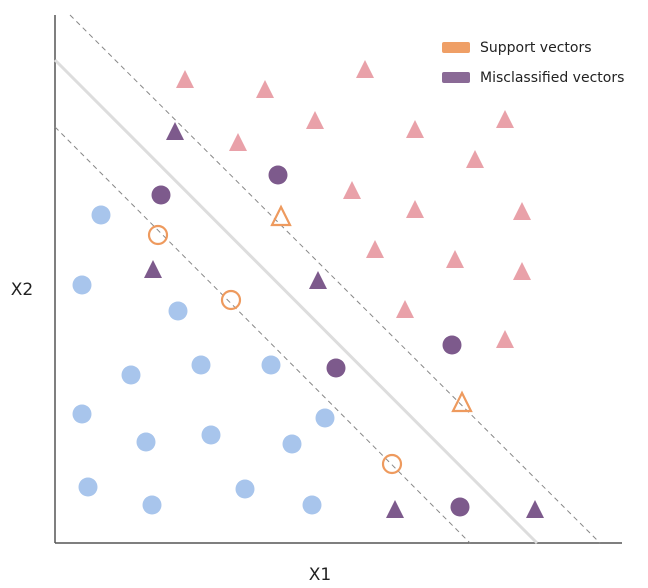 Image resolution: width=648 pixels, height=588 pixels. What do you see at coordinates (22, 290) in the screenshot?
I see `y-axis-label: X2` at bounding box center [22, 290].